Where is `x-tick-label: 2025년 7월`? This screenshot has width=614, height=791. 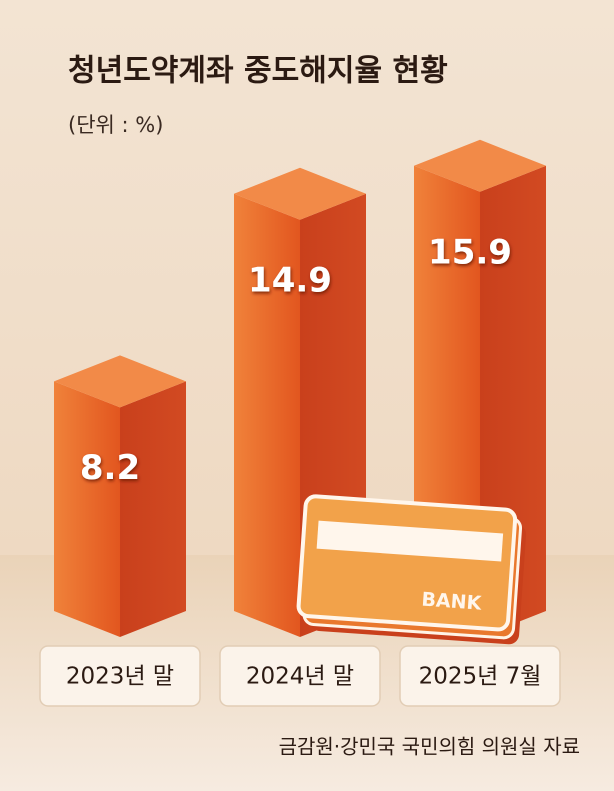 x-tick-label: 2025년 7월 is located at coordinates (480, 677).